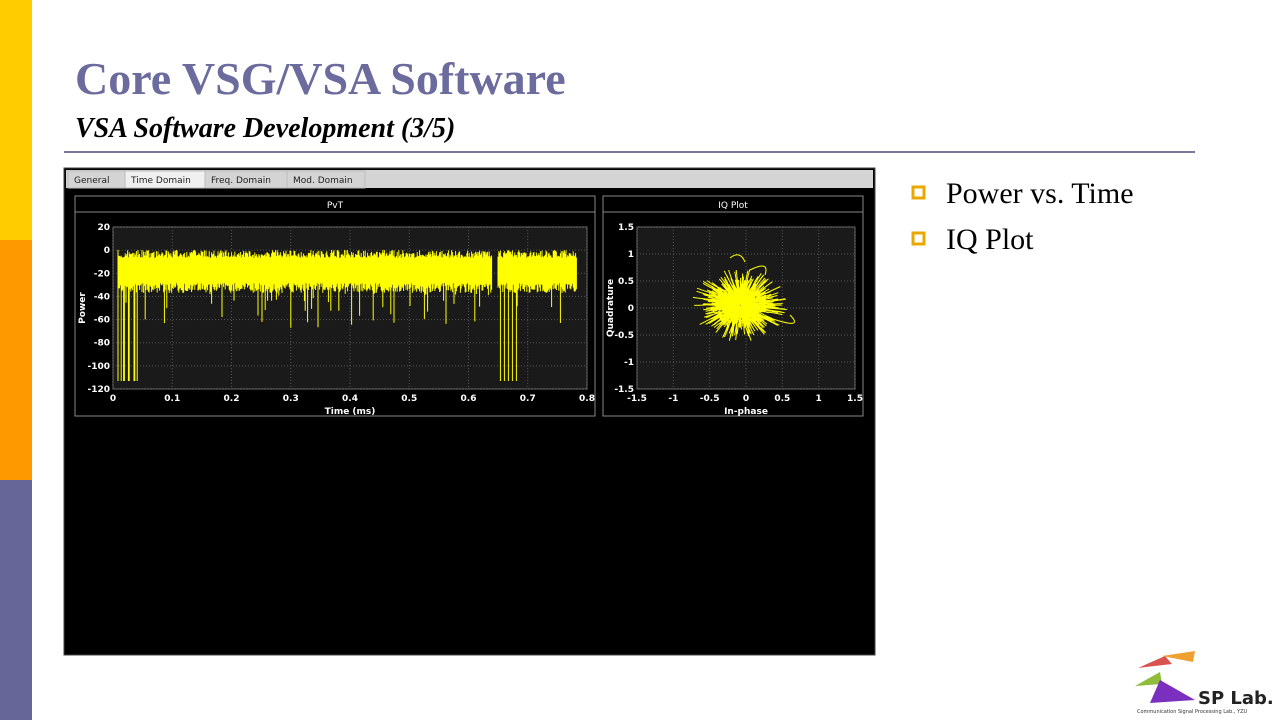 The image size is (1280, 720). What do you see at coordinates (350, 399) in the screenshot?
I see `x-tick-label: 0.4` at bounding box center [350, 399].